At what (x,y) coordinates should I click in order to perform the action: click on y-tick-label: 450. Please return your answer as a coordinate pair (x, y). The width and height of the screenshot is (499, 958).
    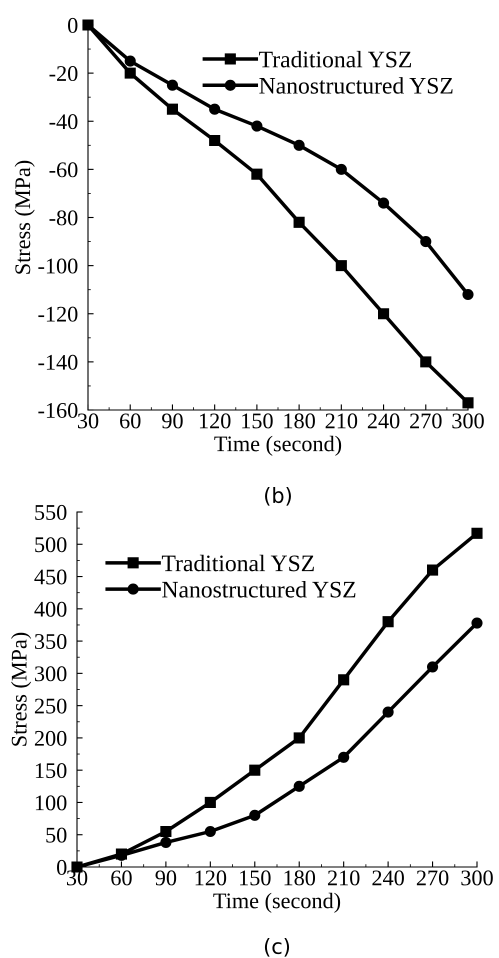
    Looking at the image, I should click on (50, 576).